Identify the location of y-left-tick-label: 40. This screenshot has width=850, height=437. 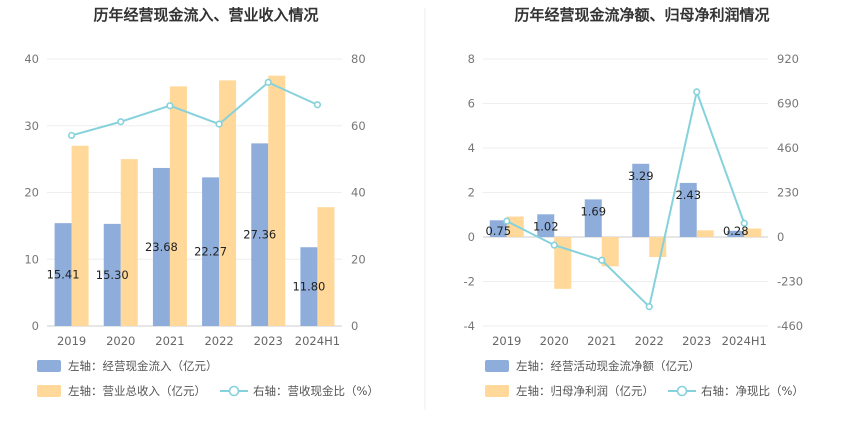
(31, 59).